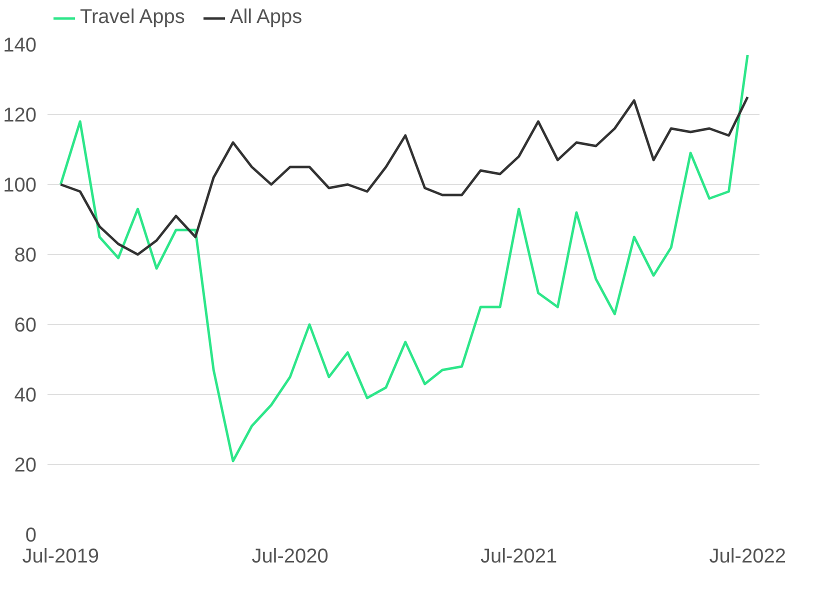 Image resolution: width=826 pixels, height=593 pixels. Describe the element at coordinates (25, 325) in the screenshot. I see `y-tick-label: 60` at that location.